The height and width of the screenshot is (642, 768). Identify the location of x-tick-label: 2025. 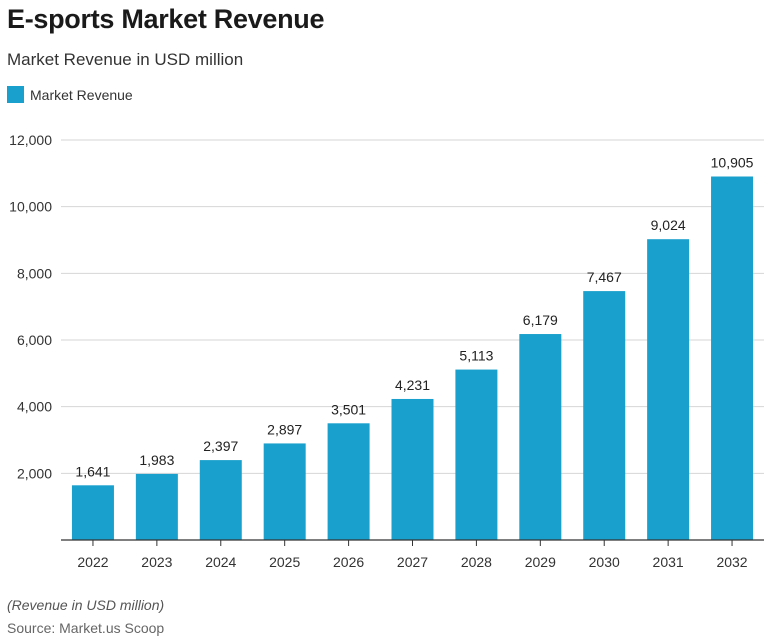
(284, 562).